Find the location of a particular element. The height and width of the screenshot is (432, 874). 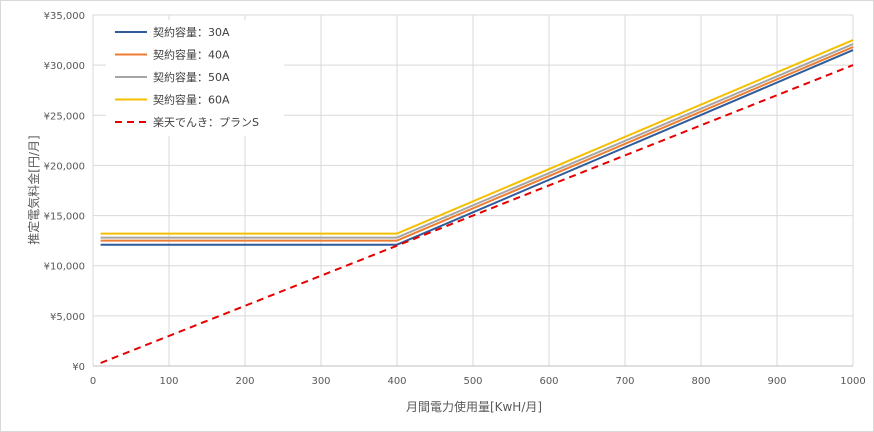

y-tick-label: ¥20,000 is located at coordinates (64, 166).